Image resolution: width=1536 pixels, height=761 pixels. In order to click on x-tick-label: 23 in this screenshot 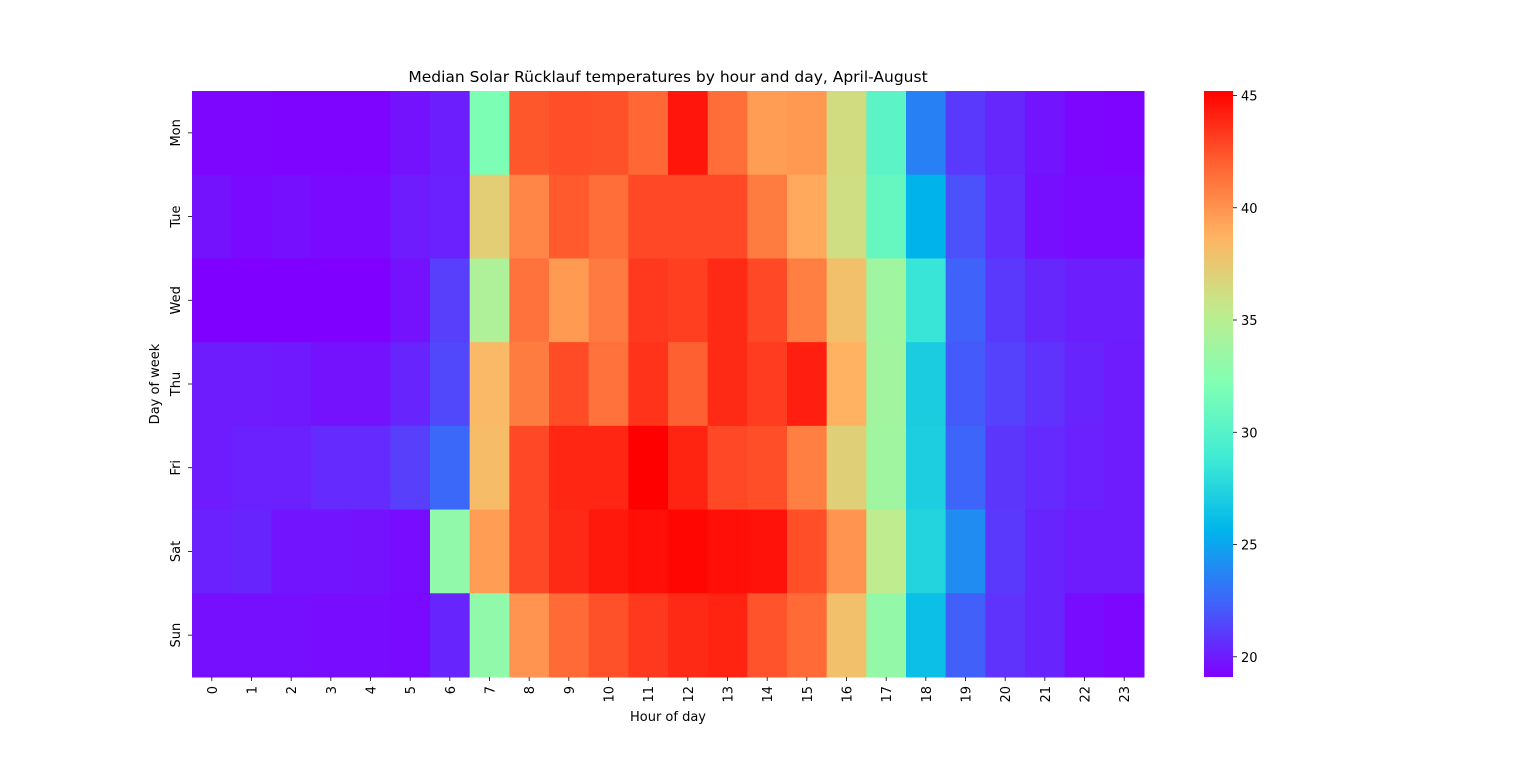, I will do `click(1125, 694)`.